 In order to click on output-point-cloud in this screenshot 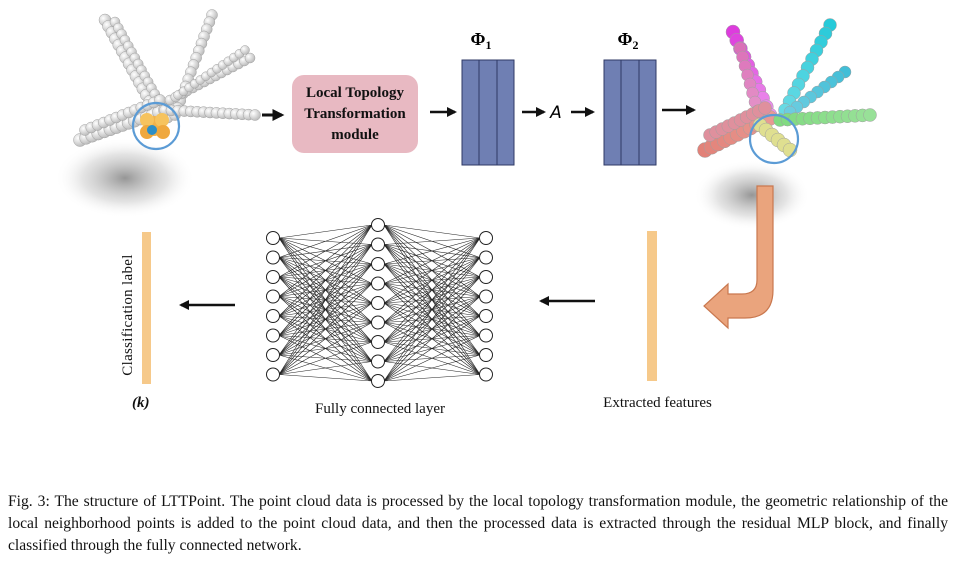, I will do `click(785, 124)`.